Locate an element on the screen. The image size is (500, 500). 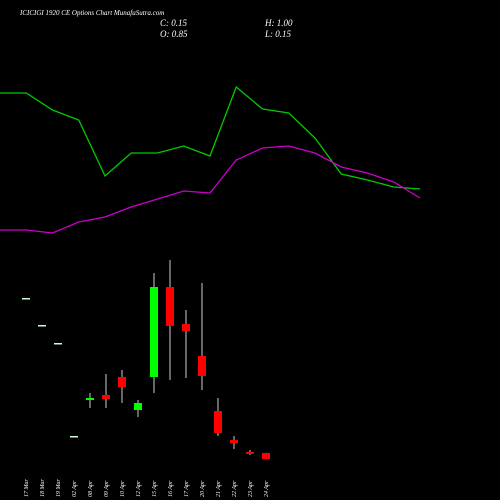
ohlc-label: L: 0.15 is located at coordinates (278, 34).